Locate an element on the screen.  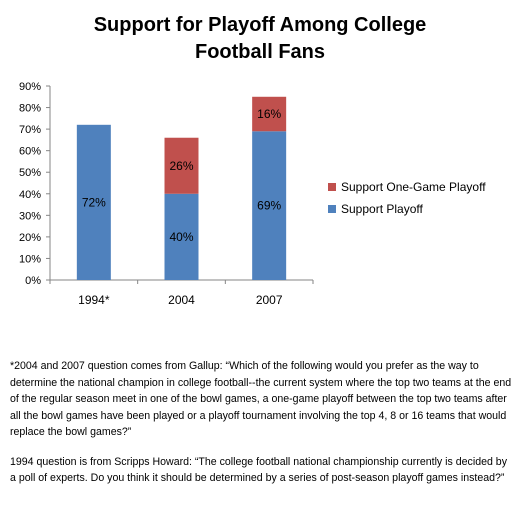
x-axis-category-label: 2007 is located at coordinates (269, 300).